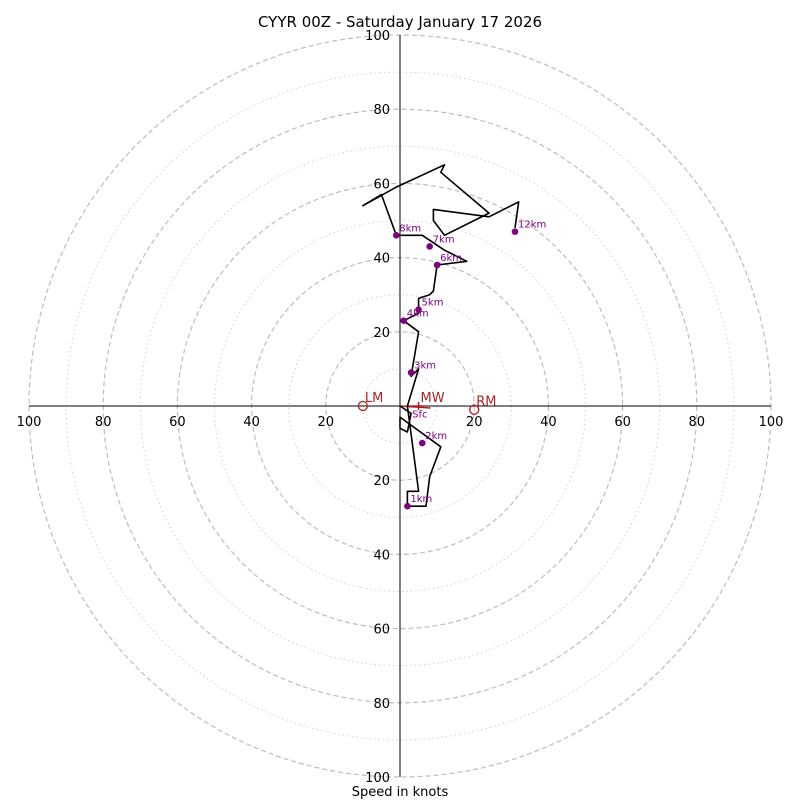  I want to click on height-marker-12km, so click(515, 231).